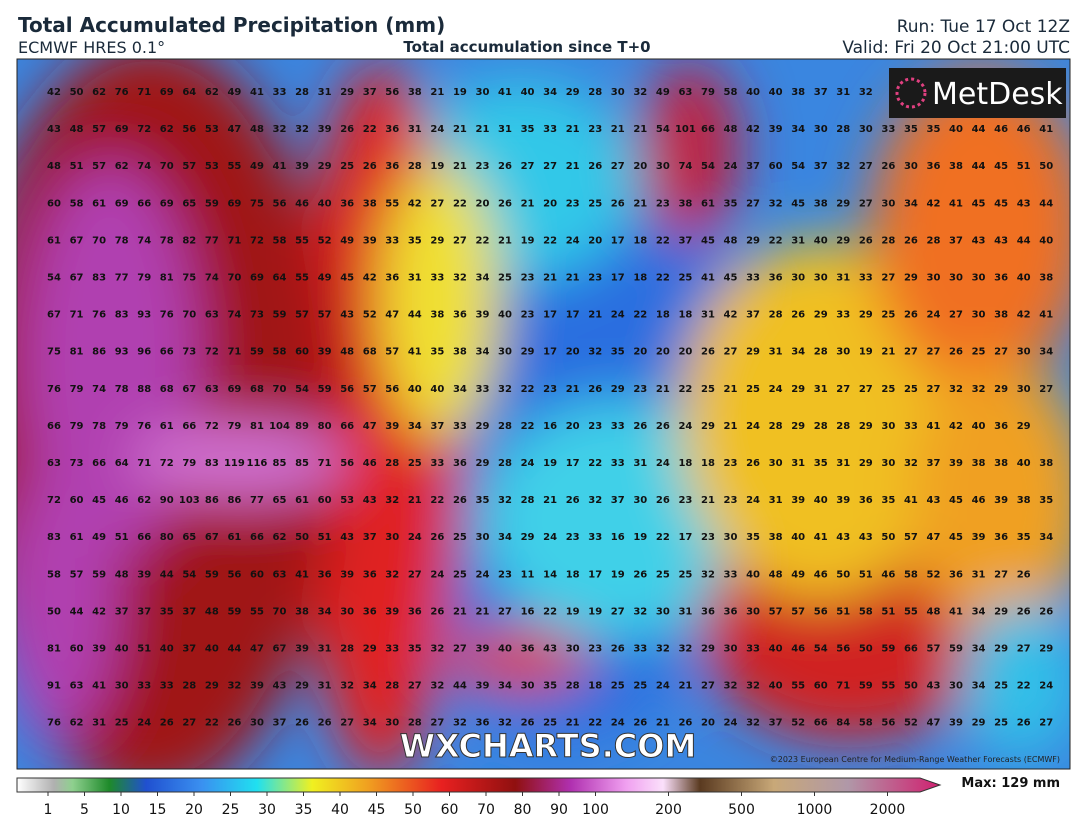  Describe the element at coordinates (257, 611) in the screenshot. I see `grid-value: 55` at that location.